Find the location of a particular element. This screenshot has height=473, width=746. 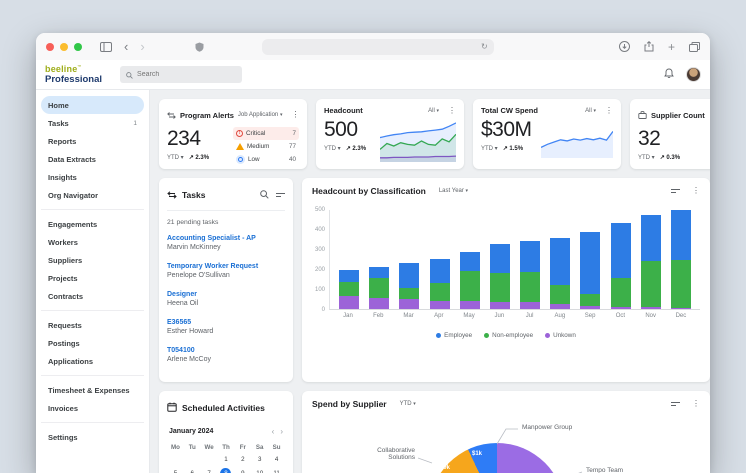

calendar-day-10: 10 is located at coordinates (259, 470).